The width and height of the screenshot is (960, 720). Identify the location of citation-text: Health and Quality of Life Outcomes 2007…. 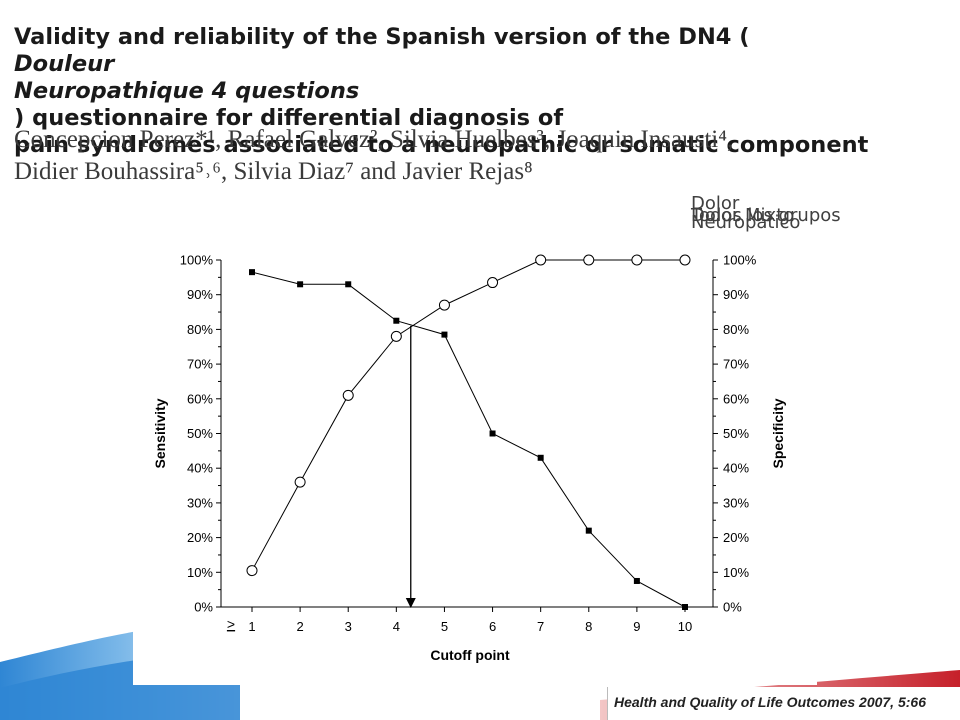
(770, 702).